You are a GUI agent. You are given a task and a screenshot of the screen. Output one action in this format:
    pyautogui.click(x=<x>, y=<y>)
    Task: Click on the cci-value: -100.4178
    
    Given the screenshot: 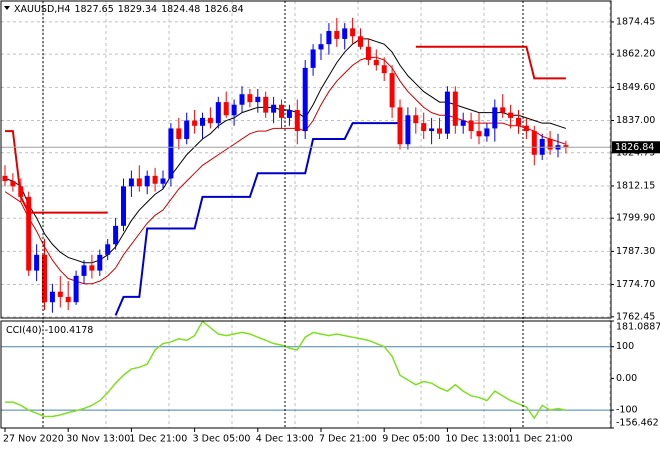 What is the action you would take?
    pyautogui.click(x=69, y=330)
    